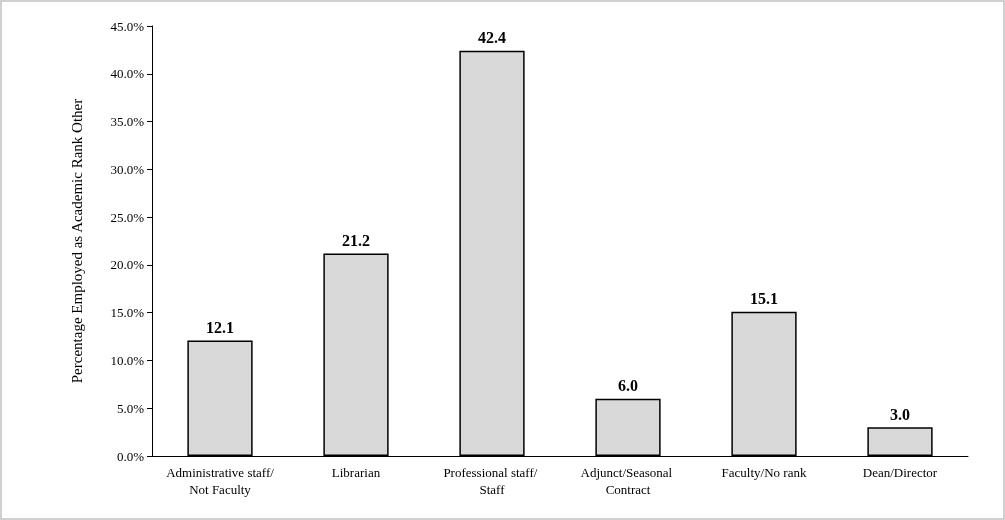  What do you see at coordinates (900, 472) in the screenshot?
I see `x-tick-label: Dean/Director` at bounding box center [900, 472].